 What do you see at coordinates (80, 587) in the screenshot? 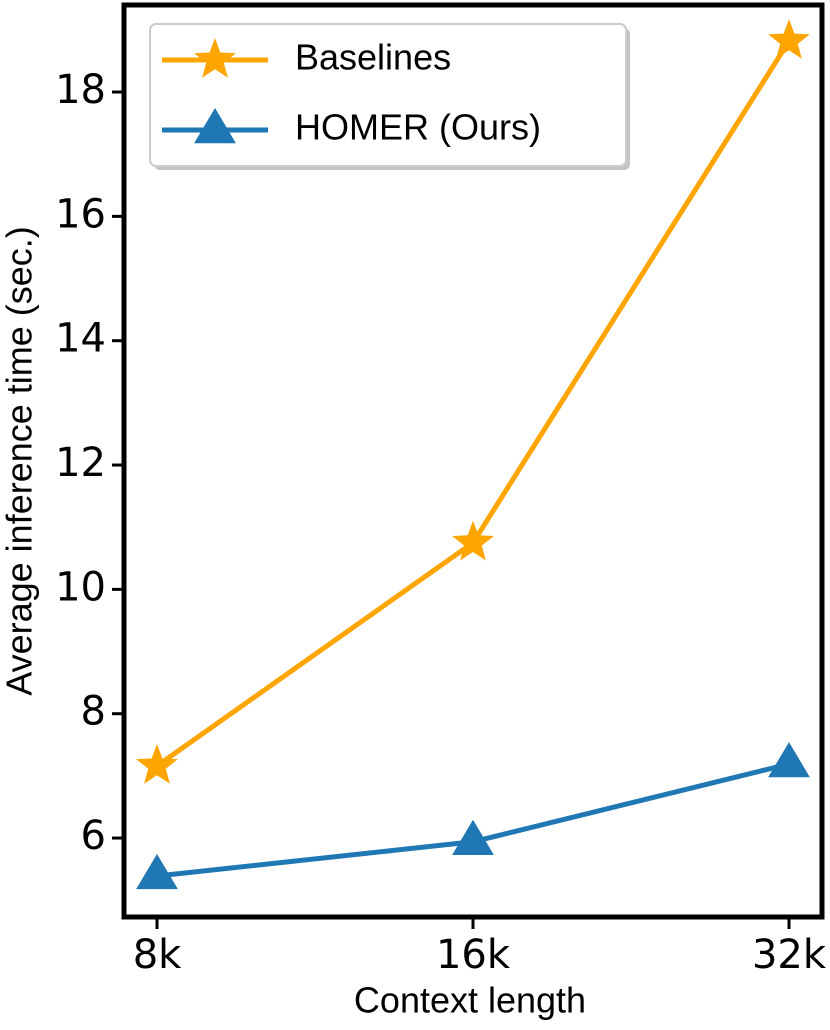
I see `y-tick-label: 10` at bounding box center [80, 587].